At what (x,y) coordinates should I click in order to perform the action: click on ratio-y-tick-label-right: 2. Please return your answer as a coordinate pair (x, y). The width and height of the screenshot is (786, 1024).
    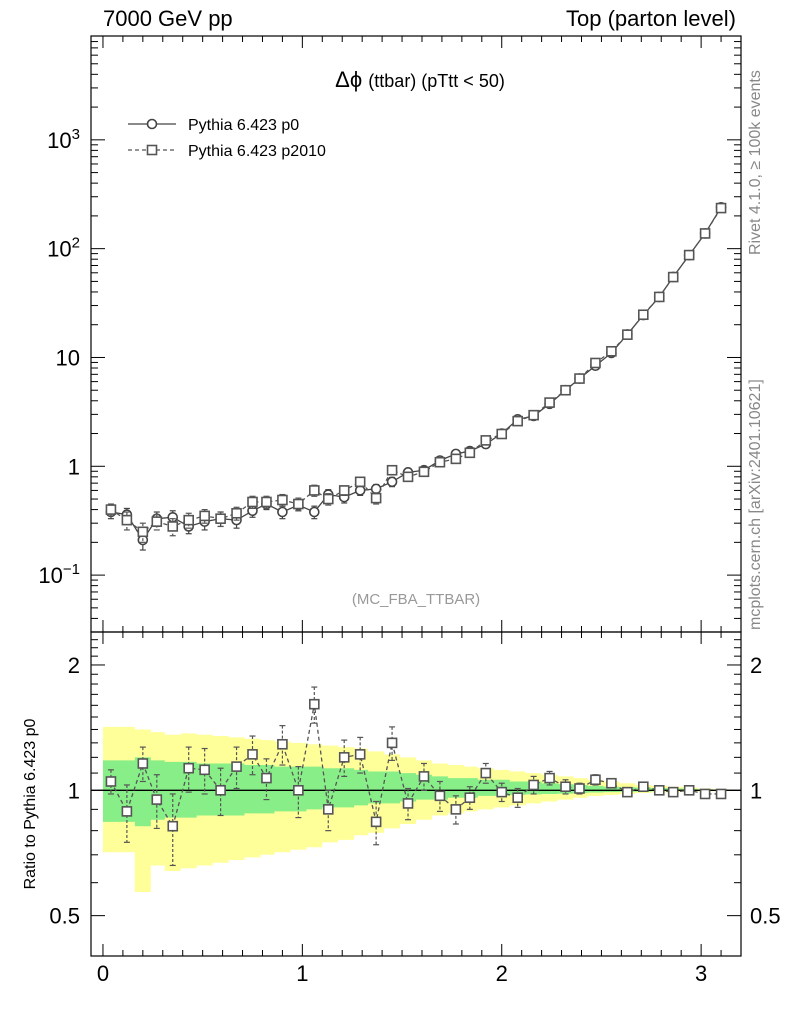
    Looking at the image, I should click on (756, 665).